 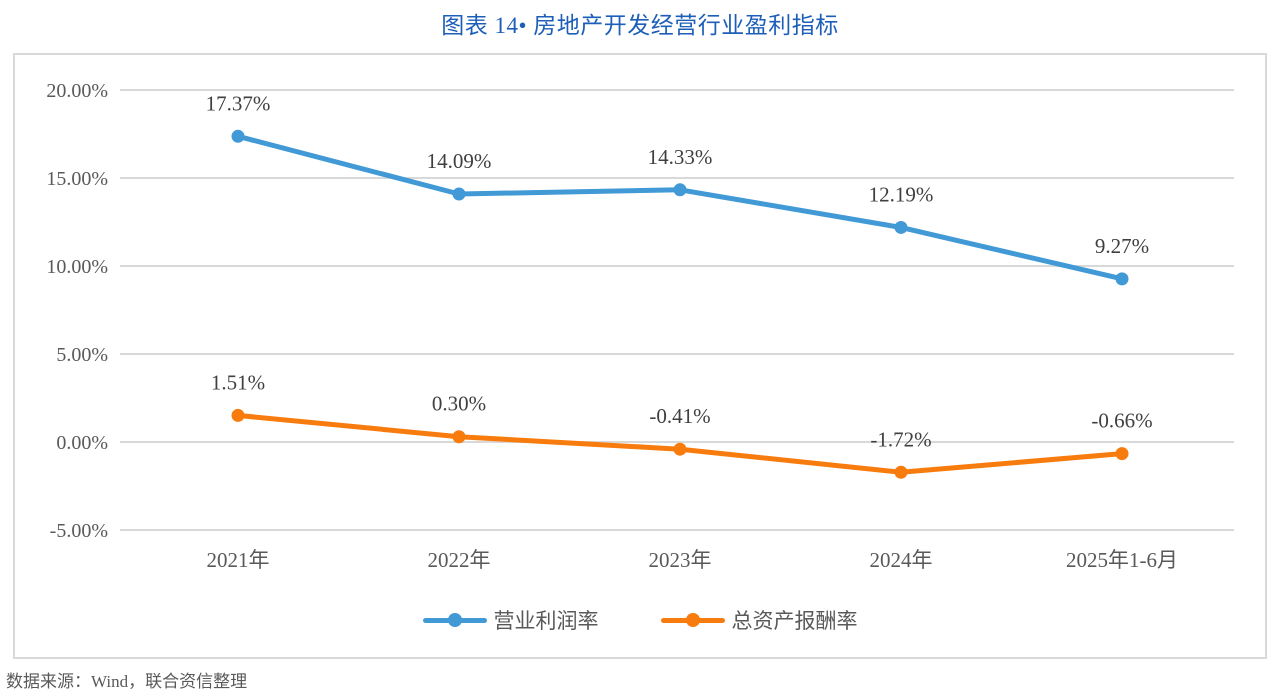 I want to click on data-label-operating-profit-margin: 14.33%, so click(x=680, y=157).